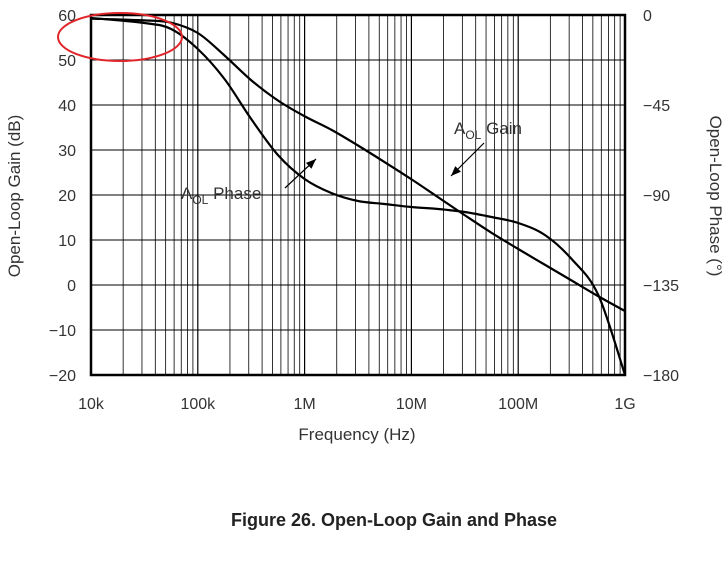  What do you see at coordinates (67, 61) in the screenshot?
I see `y-tick-label: 50` at bounding box center [67, 61].